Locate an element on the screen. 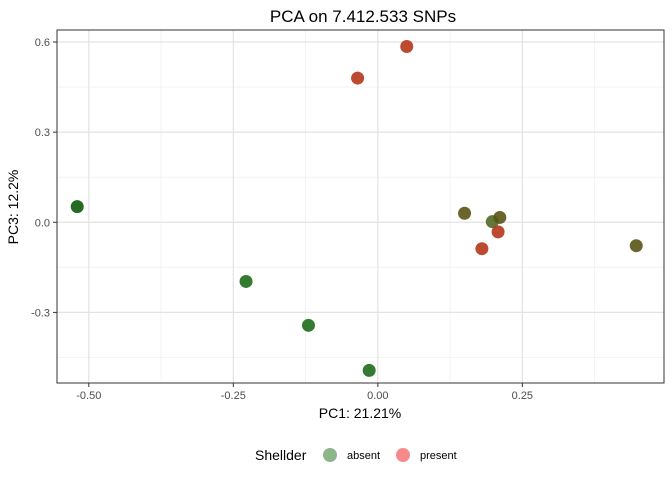  y-tick-label: -0.3 is located at coordinates (40, 313).